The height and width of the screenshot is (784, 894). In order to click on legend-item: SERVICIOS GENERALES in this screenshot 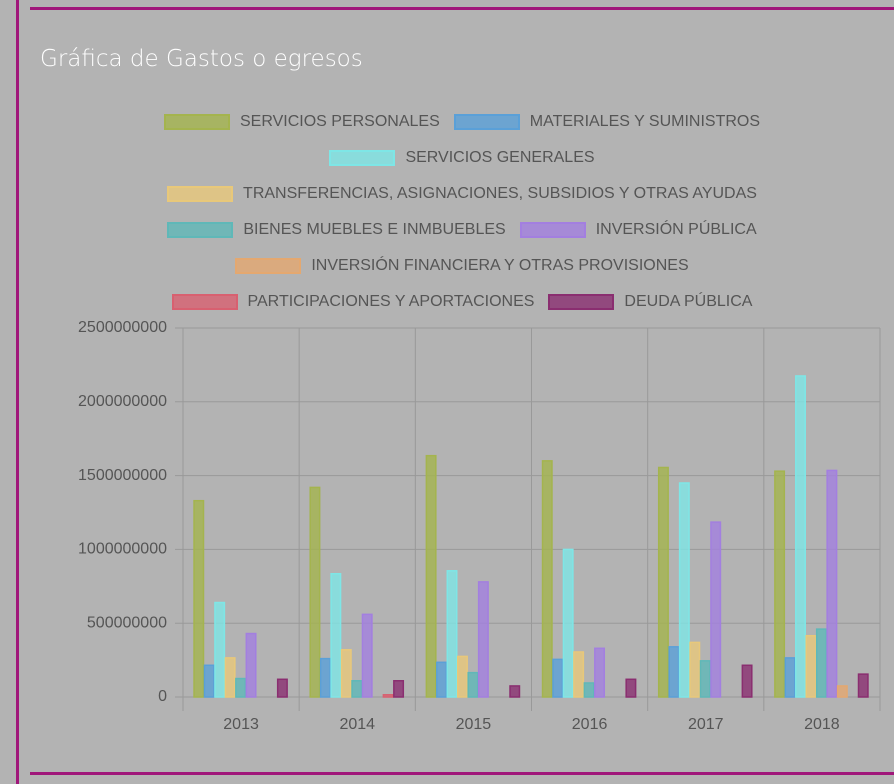, I will do `click(462, 158)`.